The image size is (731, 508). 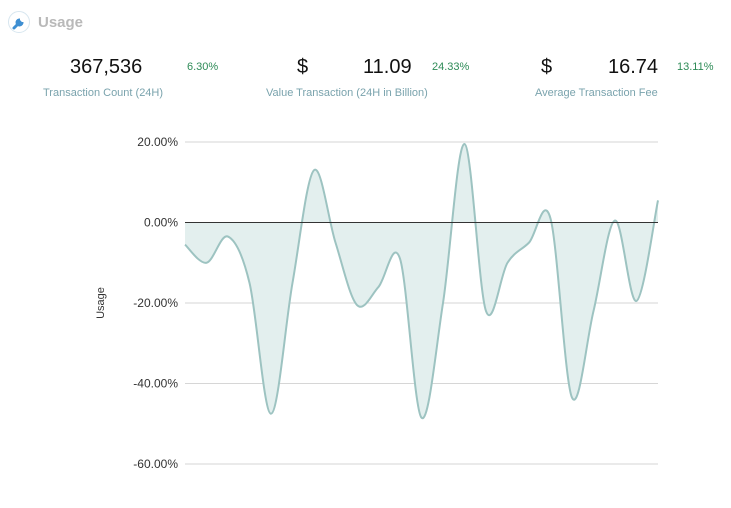 I want to click on stat-label: Transaction Count (24H), so click(x=103, y=93).